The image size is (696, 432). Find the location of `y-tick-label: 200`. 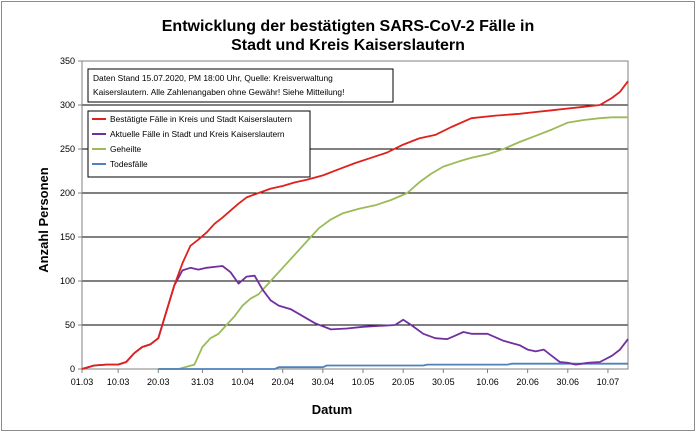

y-tick-label: 200 is located at coordinates (67, 193).